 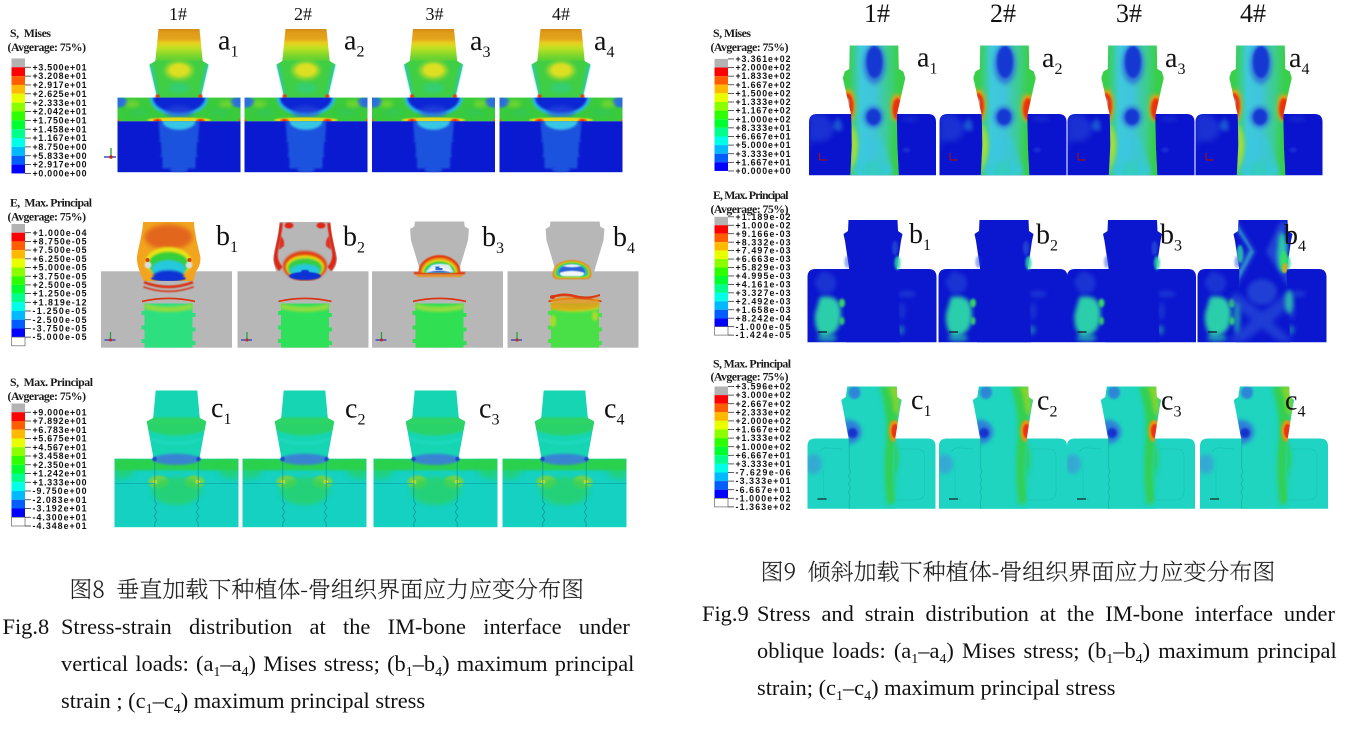 I want to click on svg-text: -2.500e-05, so click(x=60, y=320).